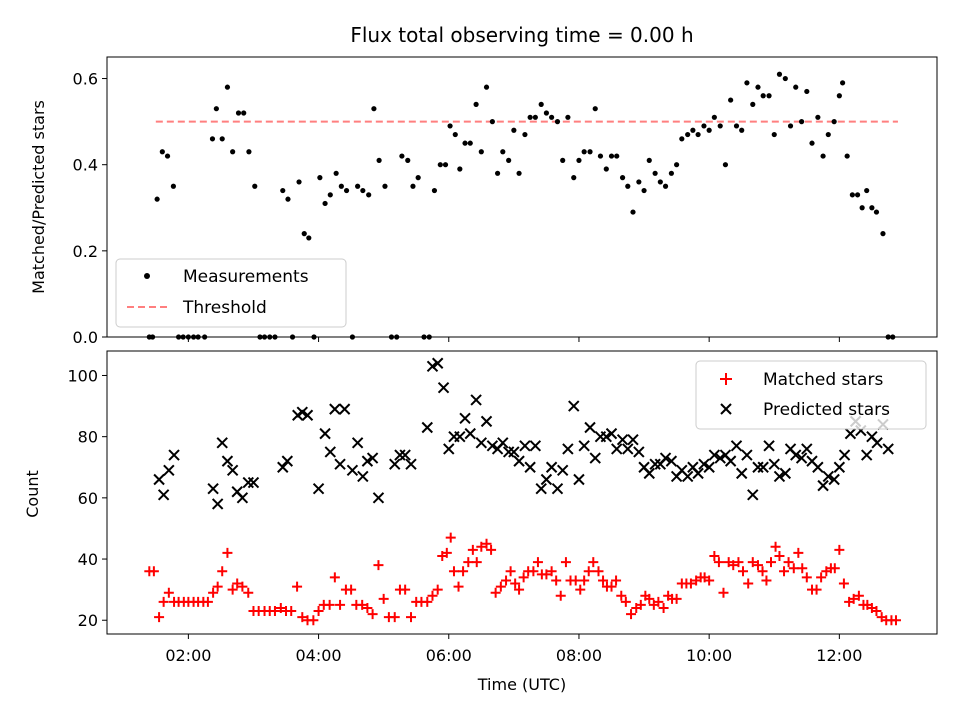 The width and height of the screenshot is (960, 720). What do you see at coordinates (826, 410) in the screenshot?
I see `legend-predicted-label: Predicted stars` at bounding box center [826, 410].